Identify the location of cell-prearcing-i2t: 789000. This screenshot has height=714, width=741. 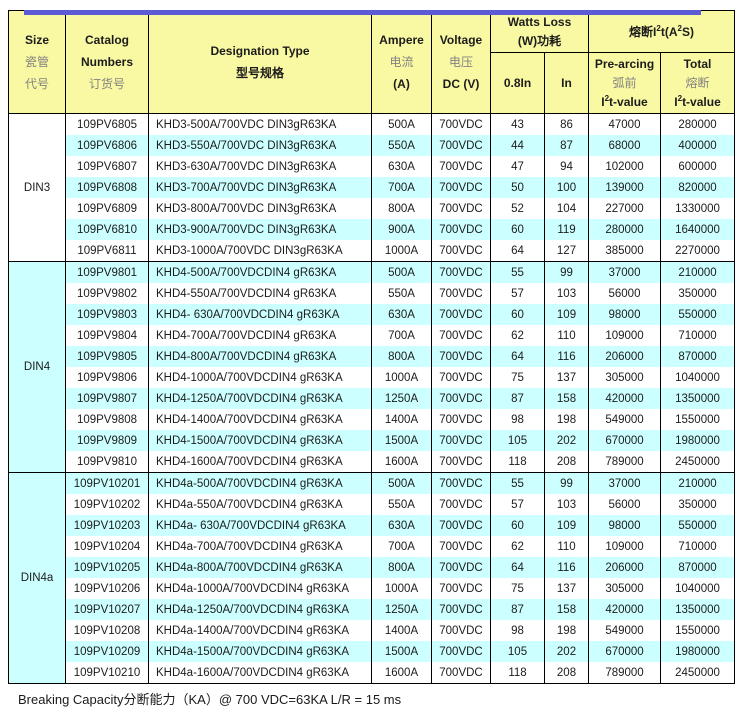
(624, 673).